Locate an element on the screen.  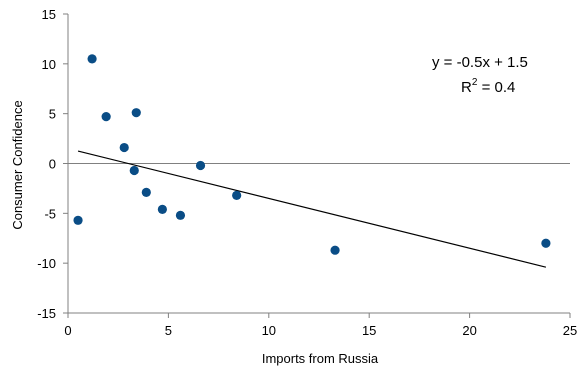
r-squared-value: = 0.4 is located at coordinates (496, 87).